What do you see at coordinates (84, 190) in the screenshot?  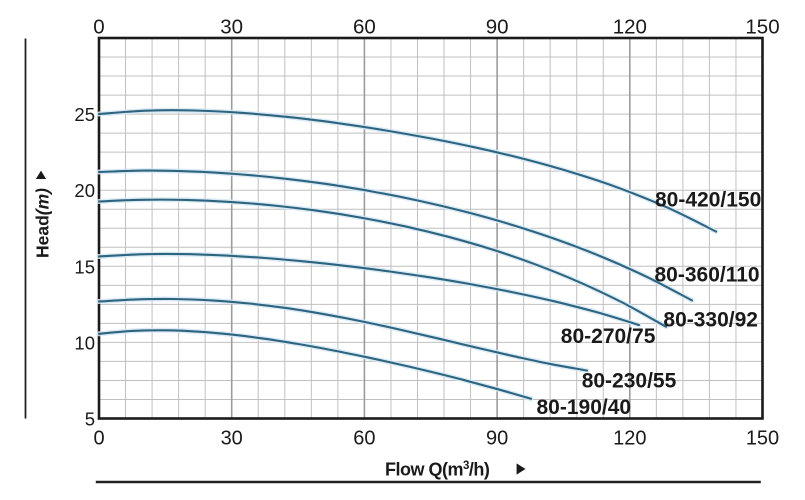 I see `svg-text: 20` at bounding box center [84, 190].